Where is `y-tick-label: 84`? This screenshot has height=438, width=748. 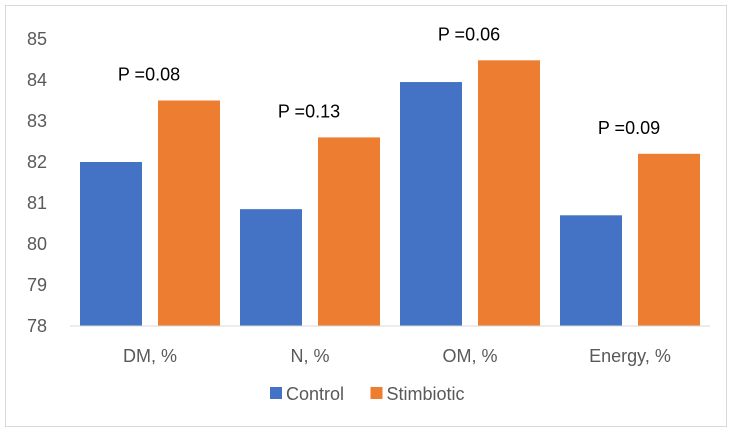
y-tick-label: 84 is located at coordinates (37, 80).